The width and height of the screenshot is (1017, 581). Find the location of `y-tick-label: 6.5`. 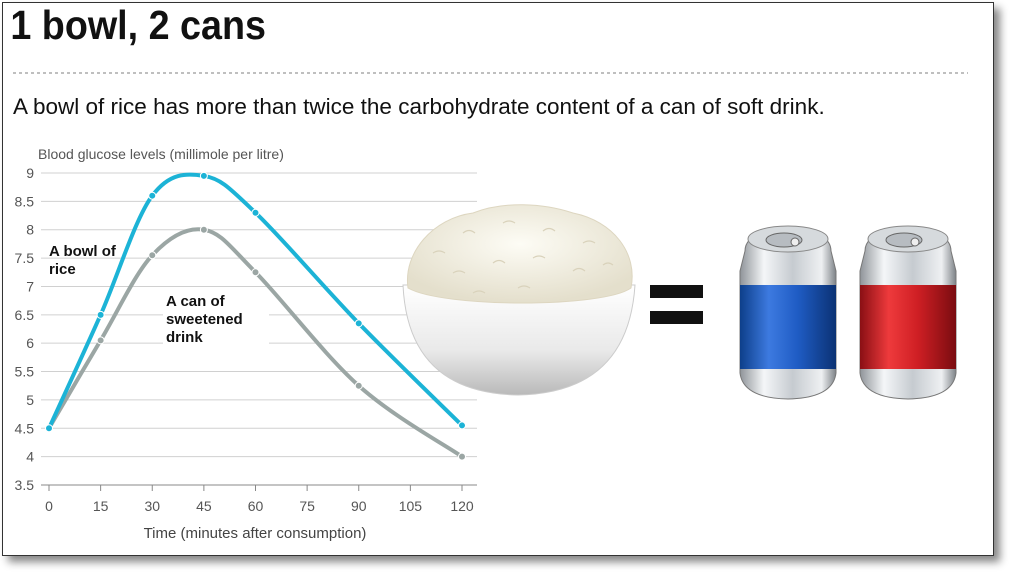

y-tick-label: 6.5 is located at coordinates (25, 315).